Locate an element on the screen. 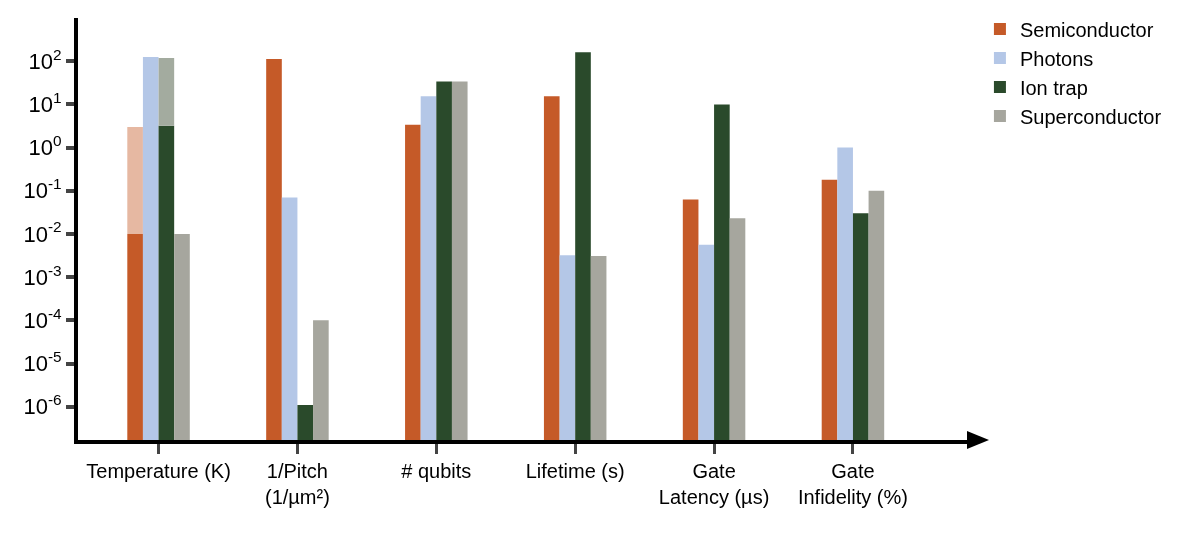  legend-label: Ion trap is located at coordinates (1053, 87).